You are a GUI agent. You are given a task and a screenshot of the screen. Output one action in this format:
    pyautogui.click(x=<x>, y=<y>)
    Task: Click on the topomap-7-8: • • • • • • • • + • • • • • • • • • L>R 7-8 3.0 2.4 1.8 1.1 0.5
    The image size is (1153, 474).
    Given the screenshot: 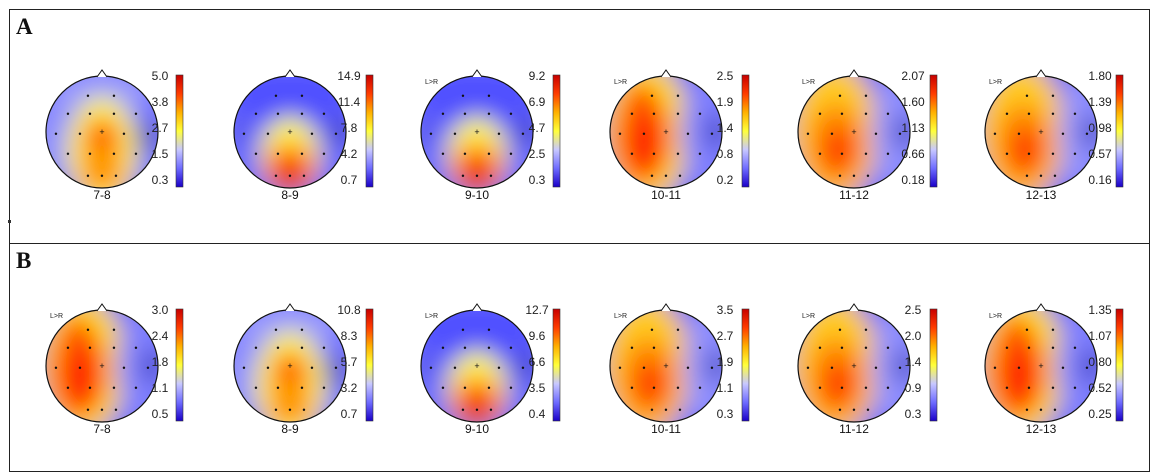 What is the action you would take?
    pyautogui.click(x=114, y=369)
    